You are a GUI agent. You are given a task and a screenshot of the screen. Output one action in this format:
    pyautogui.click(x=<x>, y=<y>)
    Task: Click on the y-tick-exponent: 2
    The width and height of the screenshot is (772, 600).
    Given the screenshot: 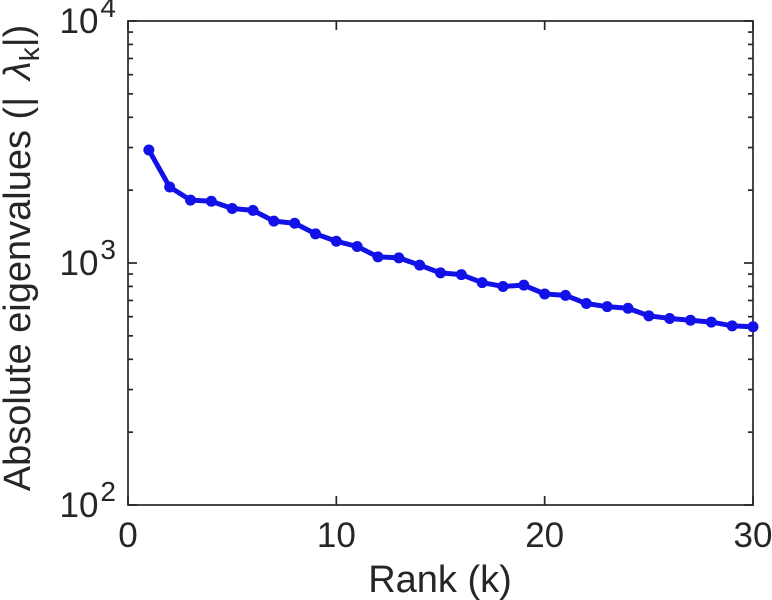 What is the action you would take?
    pyautogui.click(x=108, y=491)
    